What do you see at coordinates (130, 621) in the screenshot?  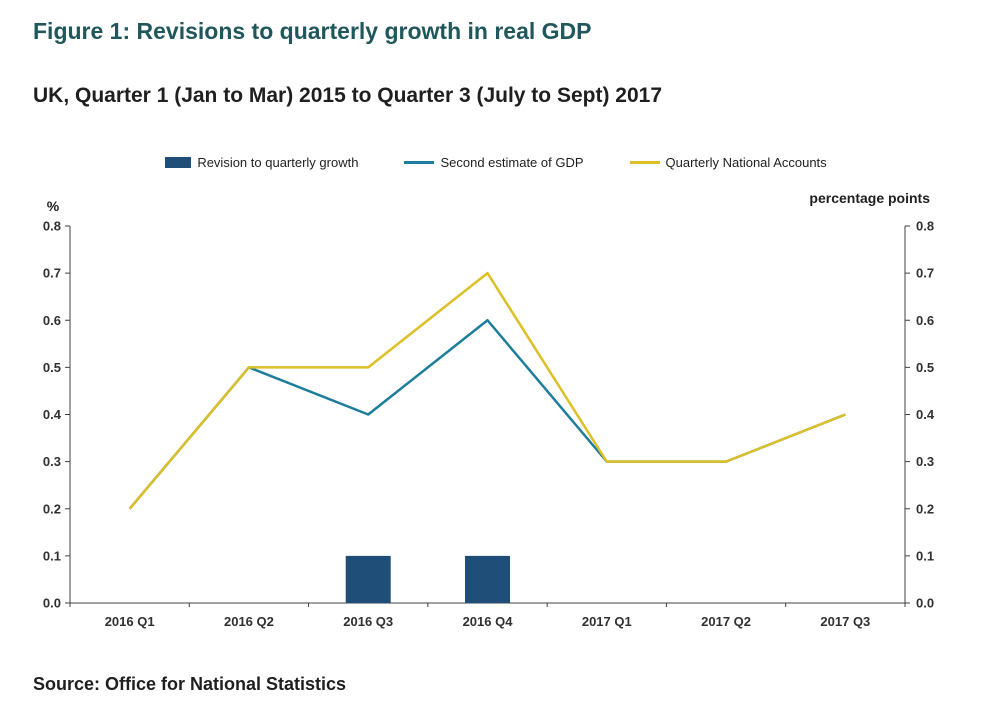 I see `x-axis-label: 2016 Q1` at bounding box center [130, 621].